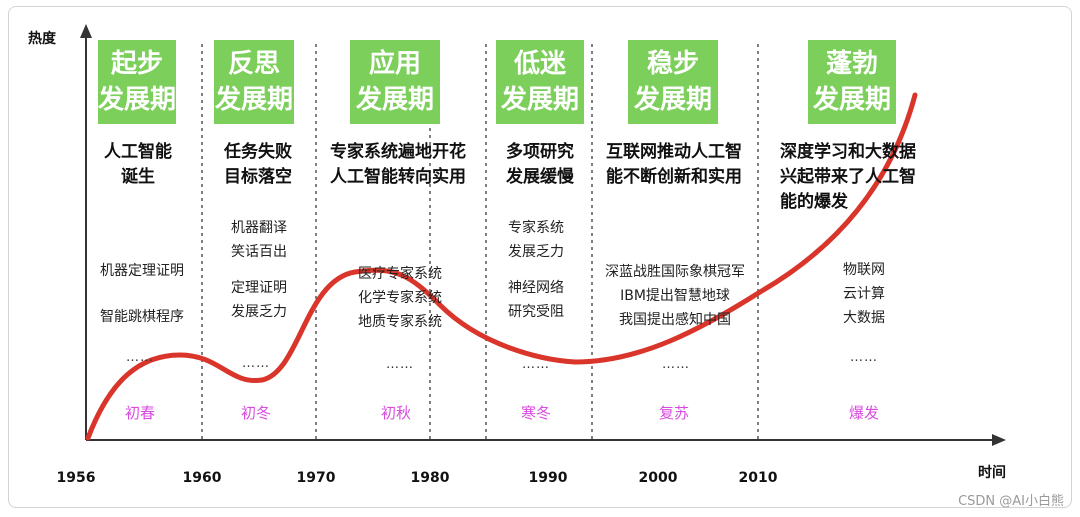 The image size is (1080, 517). Describe the element at coordinates (253, 64) in the screenshot. I see `phase-title-line1: 反思` at that location.